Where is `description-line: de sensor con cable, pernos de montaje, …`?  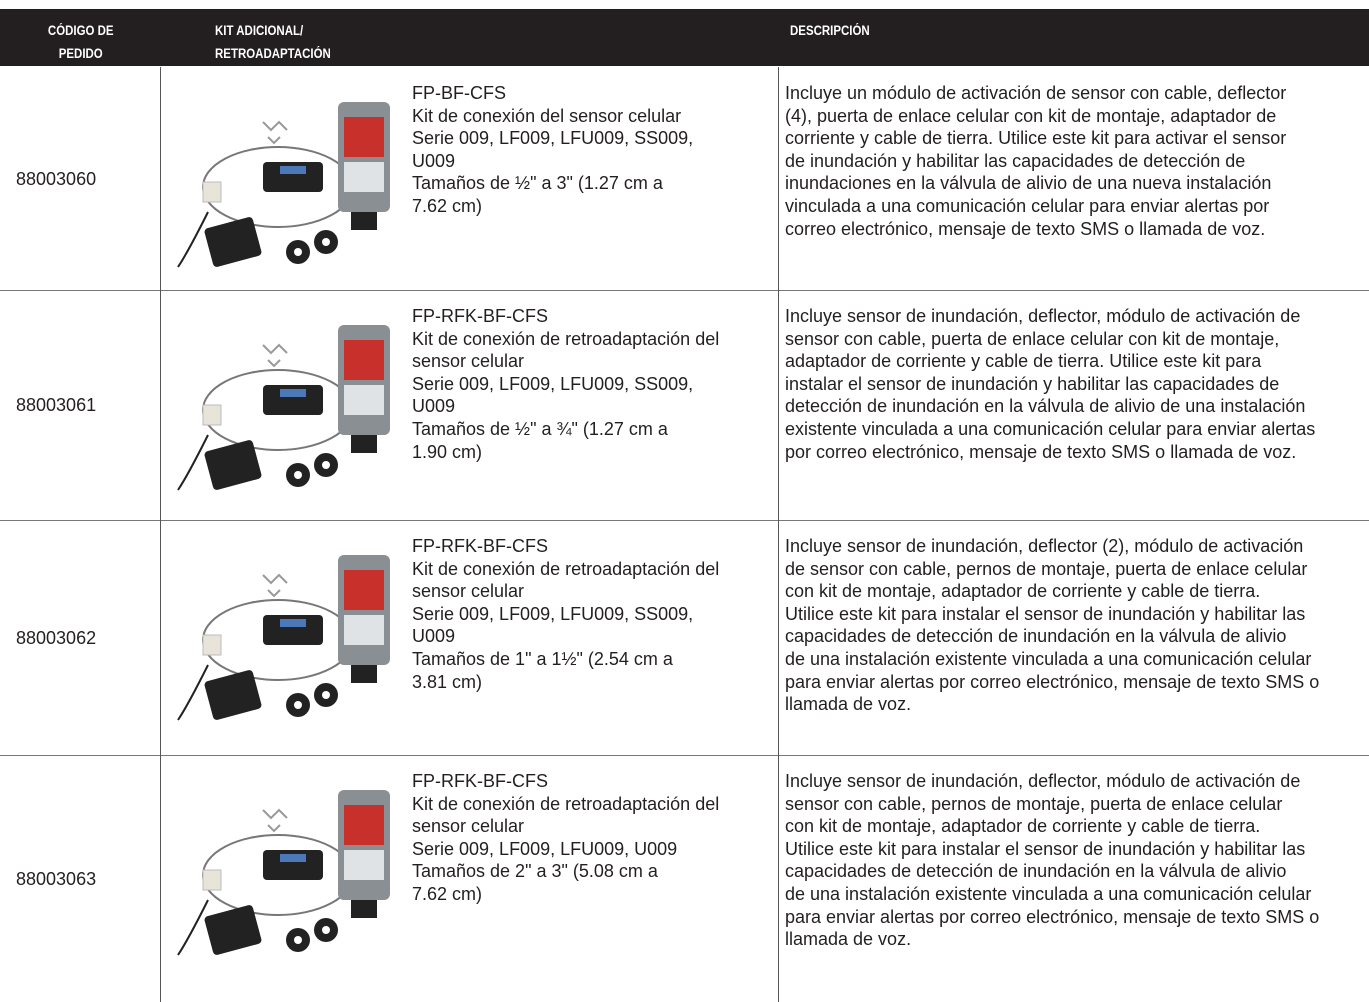
description-line: de sensor con cable, pernos de montaje, … is located at coordinates (1046, 568).